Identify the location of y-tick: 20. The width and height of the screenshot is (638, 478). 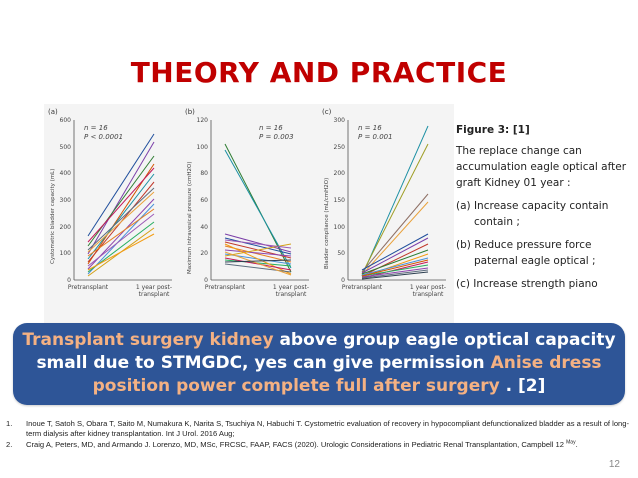
(204, 253).